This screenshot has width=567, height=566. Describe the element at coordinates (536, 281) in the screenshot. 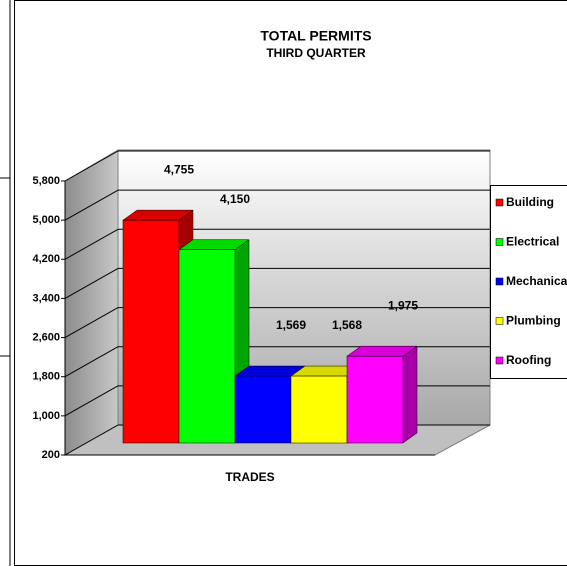

I see `legend-label: Mechanical` at that location.